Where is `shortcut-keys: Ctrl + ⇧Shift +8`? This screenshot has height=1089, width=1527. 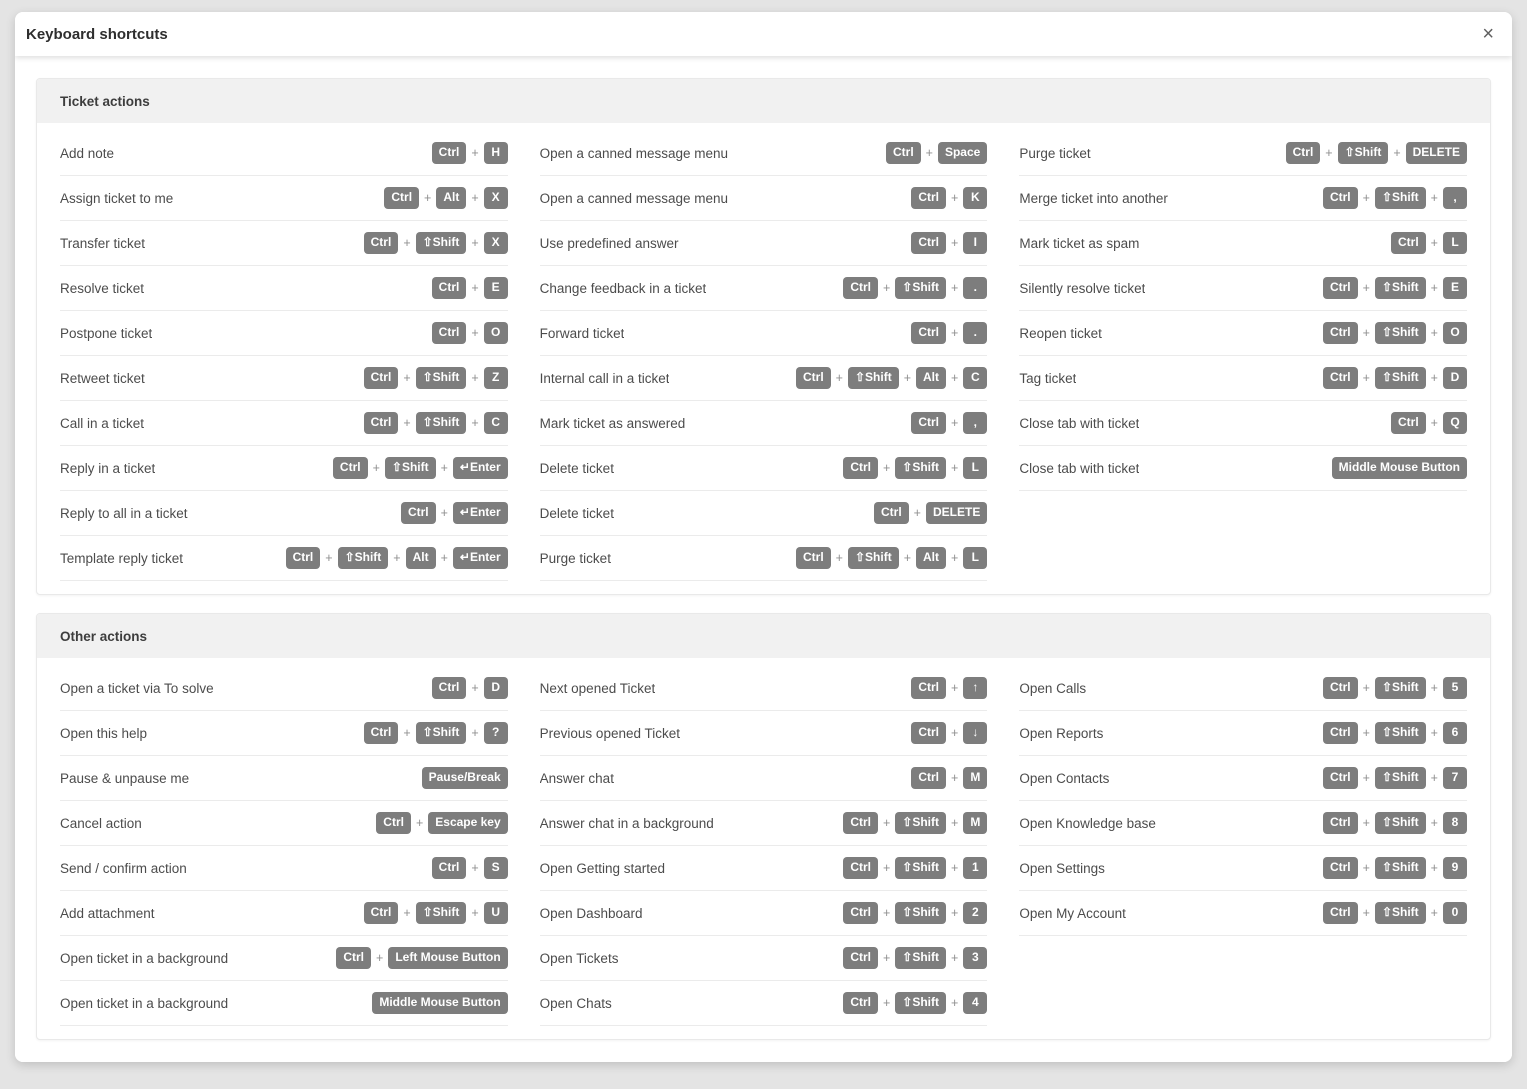
shortcut-keys: Ctrl + ⇧Shift +8 is located at coordinates (1394, 823).